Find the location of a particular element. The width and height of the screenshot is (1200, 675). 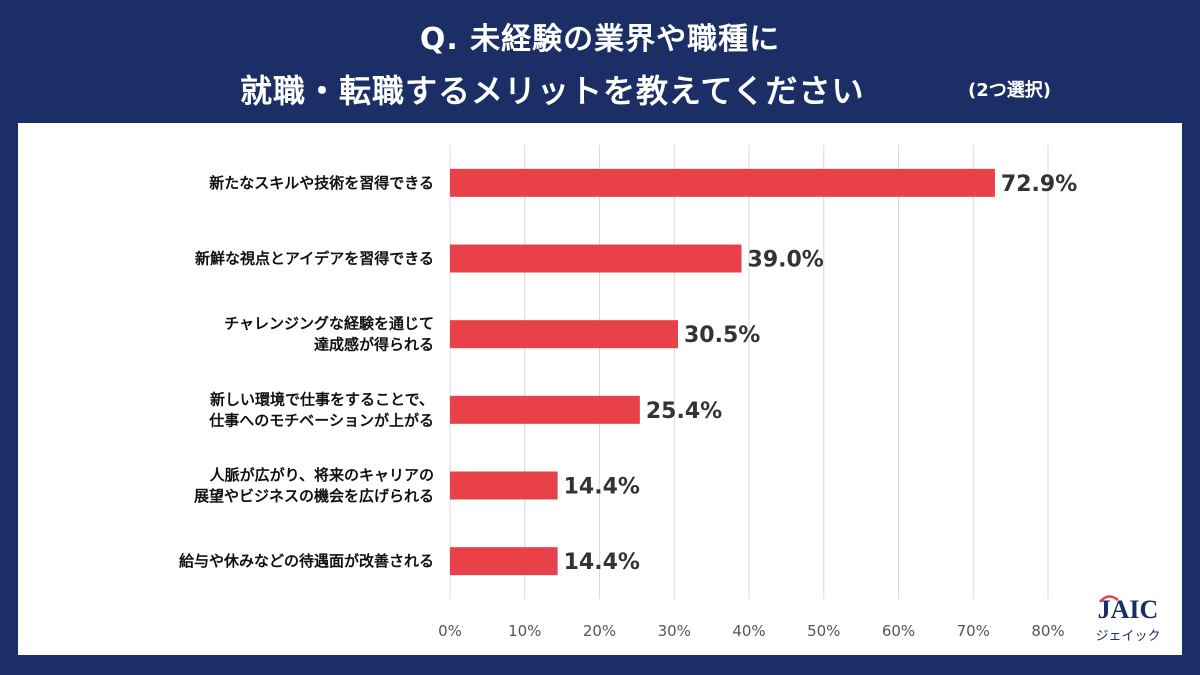

category-label: 新しい環境で仕事をすることで、 is located at coordinates (322, 399).